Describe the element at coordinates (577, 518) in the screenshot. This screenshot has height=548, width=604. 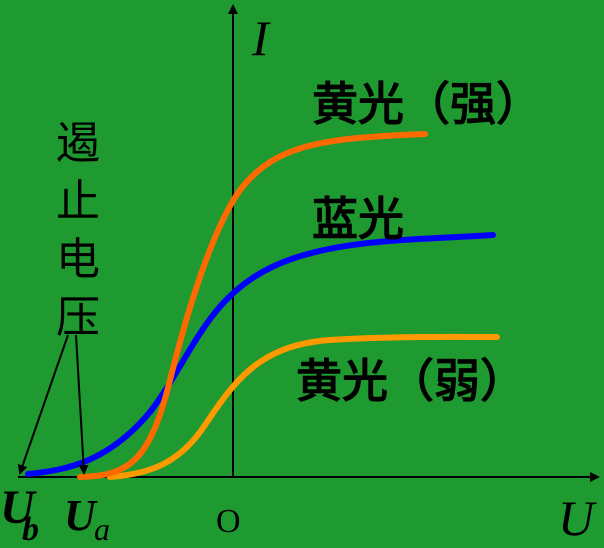
I see `x-axis-label: U` at that location.